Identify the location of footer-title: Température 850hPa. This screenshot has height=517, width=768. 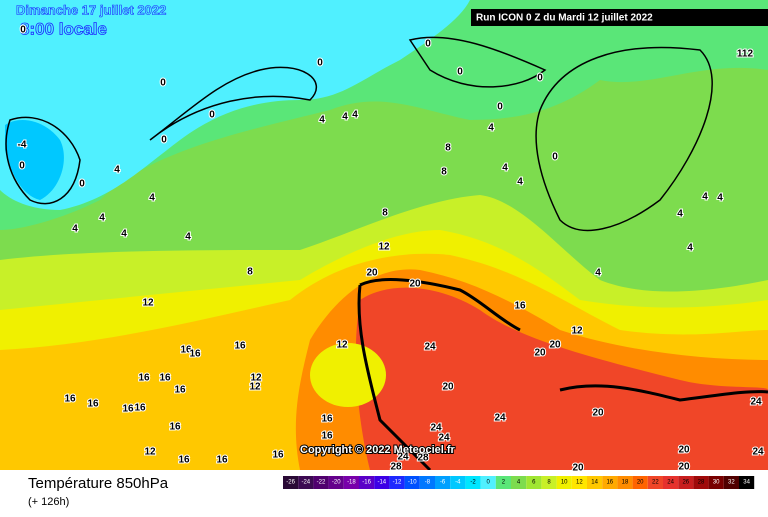
(98, 483).